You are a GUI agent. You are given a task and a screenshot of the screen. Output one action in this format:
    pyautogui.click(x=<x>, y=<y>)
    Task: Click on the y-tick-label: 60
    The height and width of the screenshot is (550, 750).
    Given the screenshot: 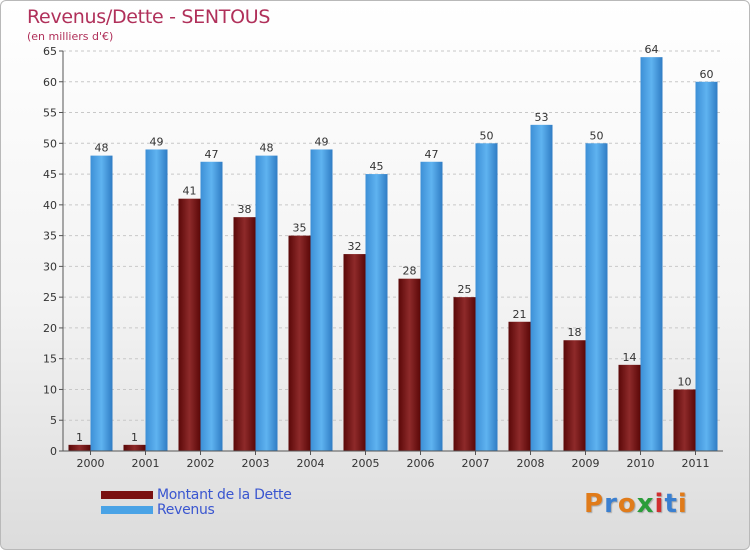 What is the action you would take?
    pyautogui.click(x=50, y=82)
    